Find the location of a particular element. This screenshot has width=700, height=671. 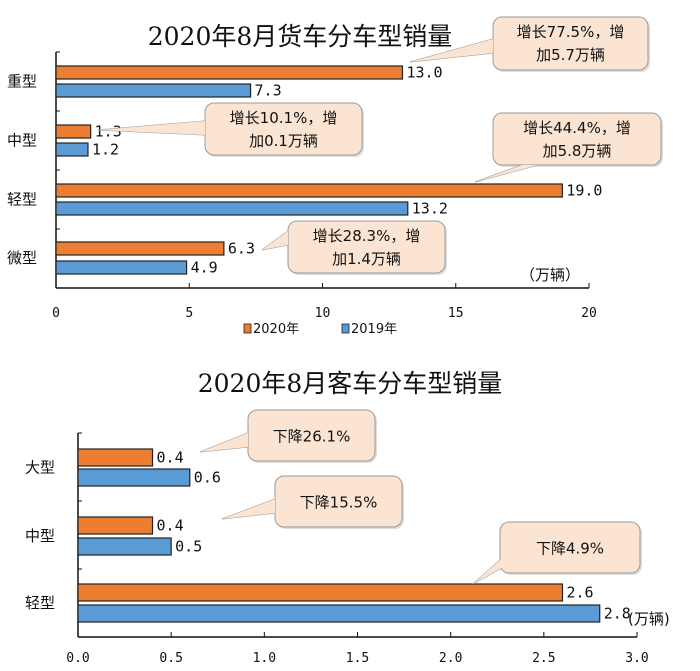

truck-data-label: 4.9 is located at coordinates (204, 268).